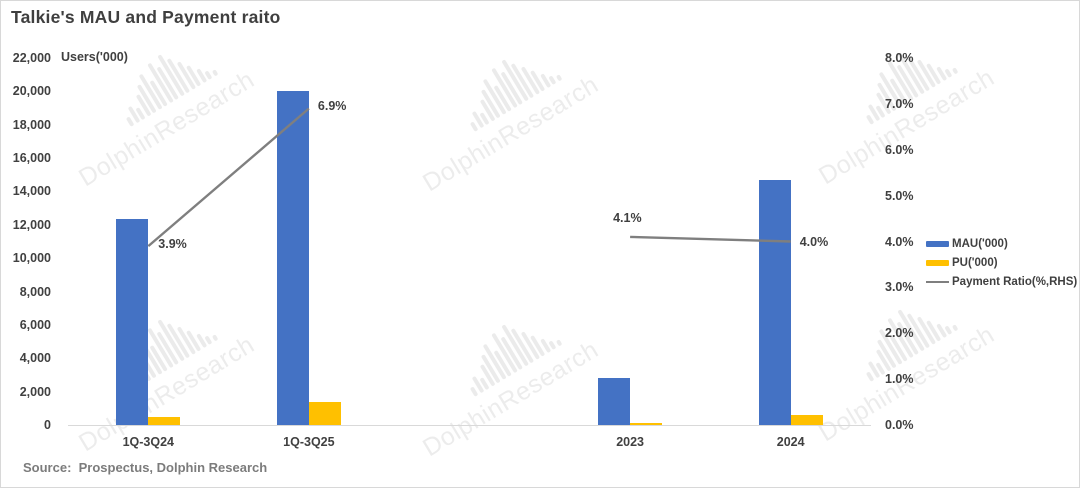 The height and width of the screenshot is (488, 1080). What do you see at coordinates (469, 425) in the screenshot?
I see `x-axis-line` at bounding box center [469, 425].